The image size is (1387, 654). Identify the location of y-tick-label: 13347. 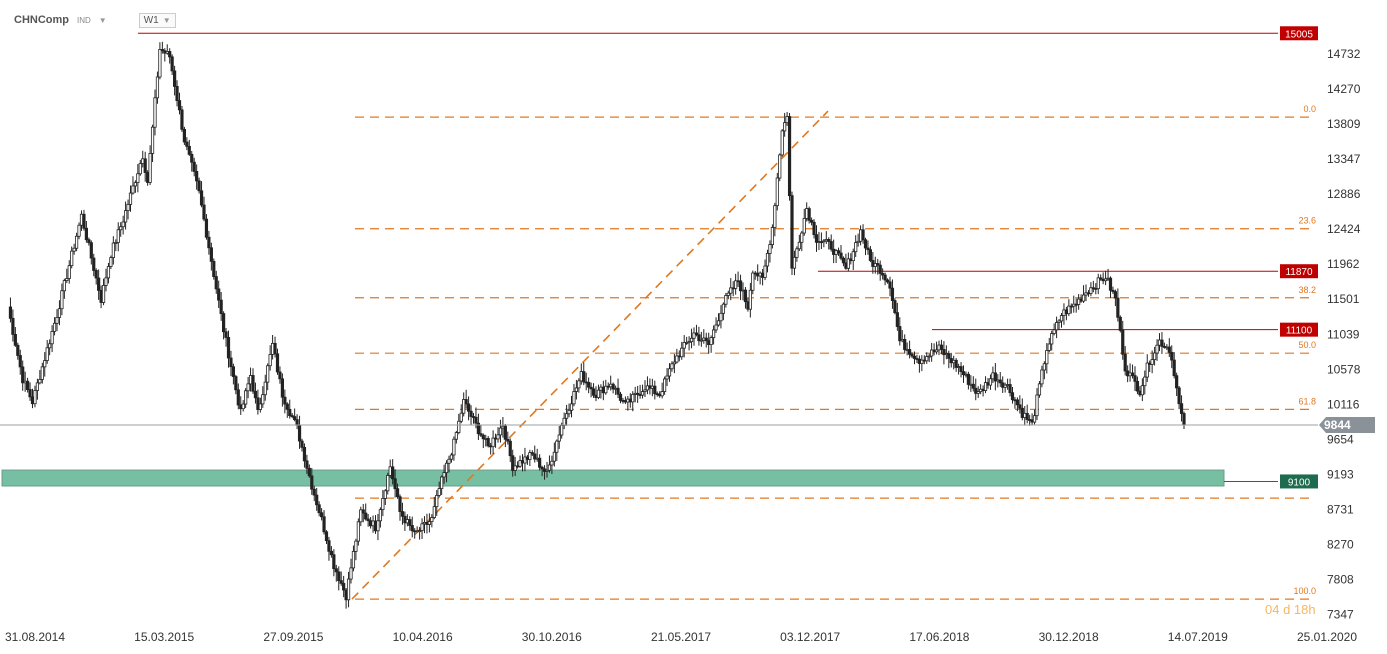
(1344, 159).